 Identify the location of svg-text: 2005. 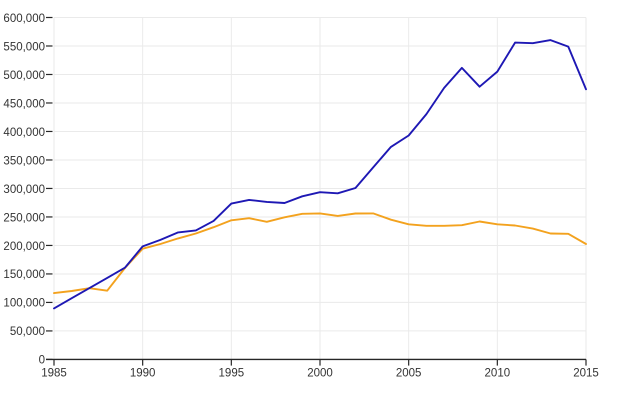
(409, 374).